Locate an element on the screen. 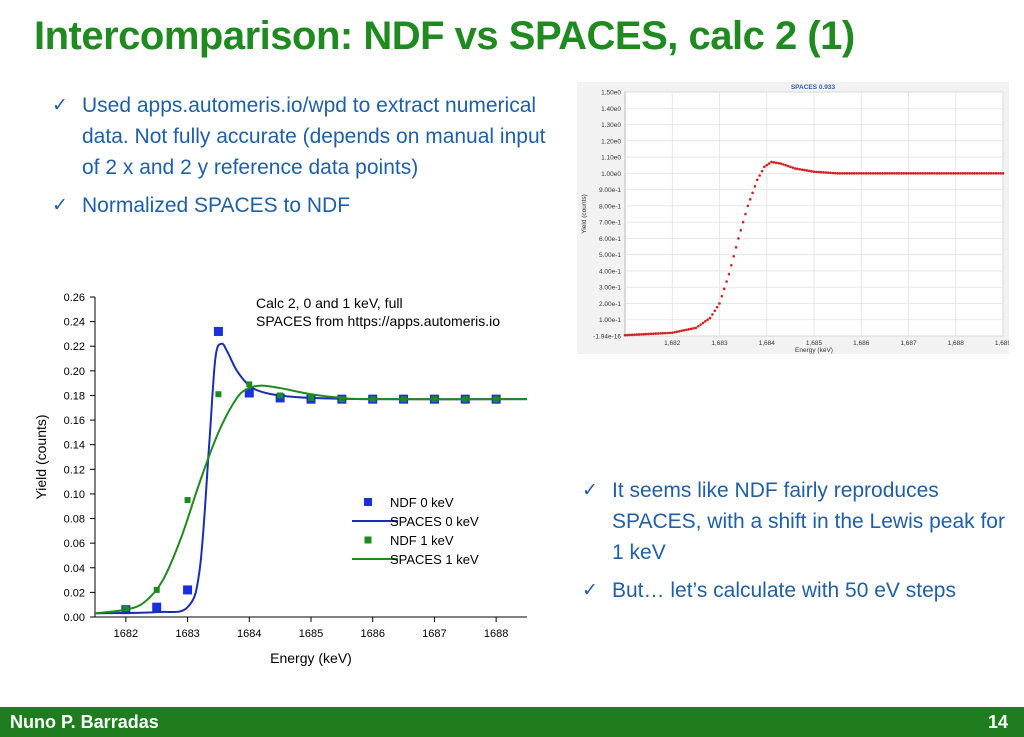 The width and height of the screenshot is (1024, 737). legend-label: NDF 1 keV is located at coordinates (422, 540).